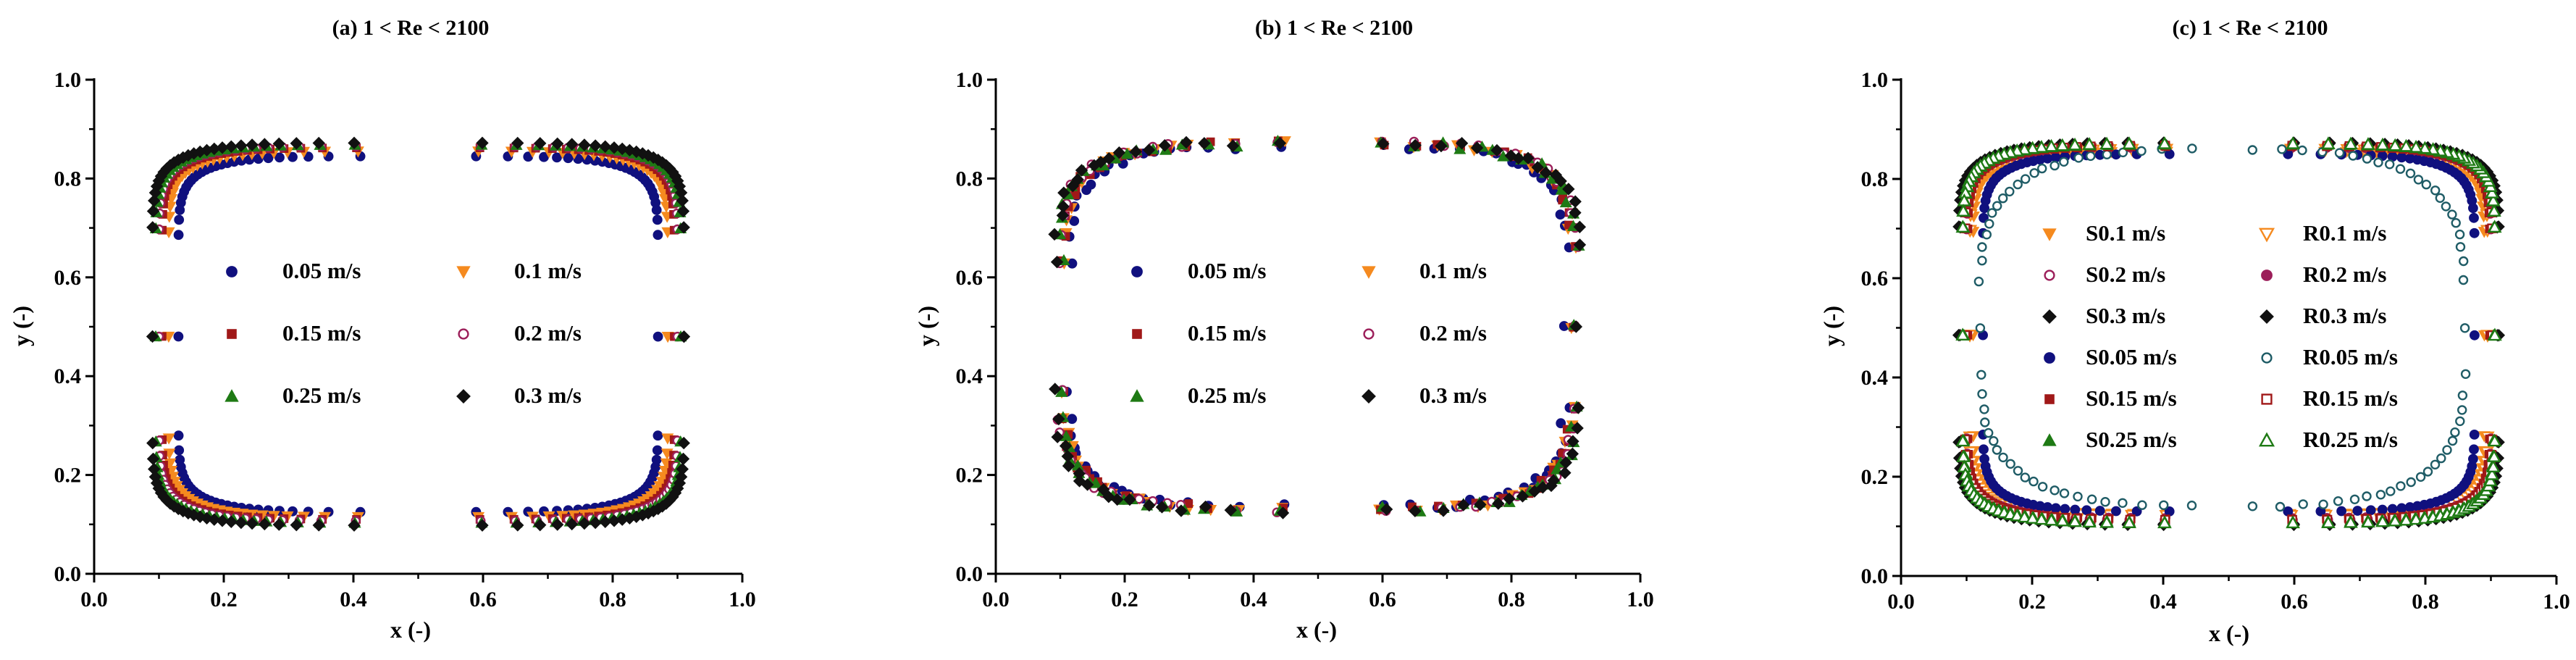 The height and width of the screenshot is (660, 2576). What do you see at coordinates (68, 179) in the screenshot?
I see `y-tick-label: 0.8` at bounding box center [68, 179].